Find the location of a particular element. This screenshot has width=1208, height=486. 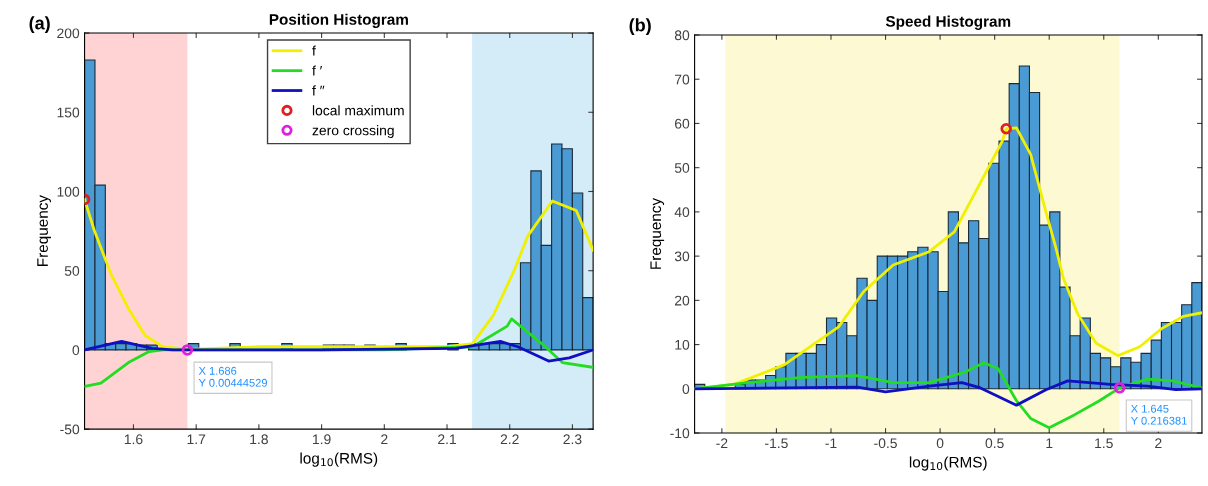

annotation: X 1.645 Y 0.216381 is located at coordinates (1158, 414).